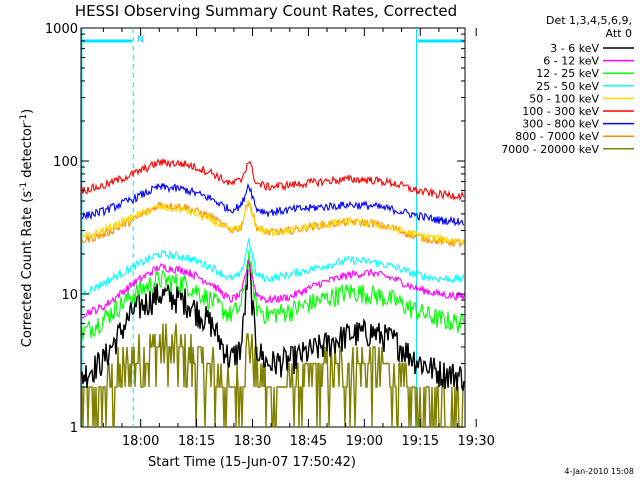 This screenshot has height=480, width=640. Describe the element at coordinates (27, 228) in the screenshot. I see `y-axis-label: Corrected Count Rate (s-1 detector-1)` at that location.